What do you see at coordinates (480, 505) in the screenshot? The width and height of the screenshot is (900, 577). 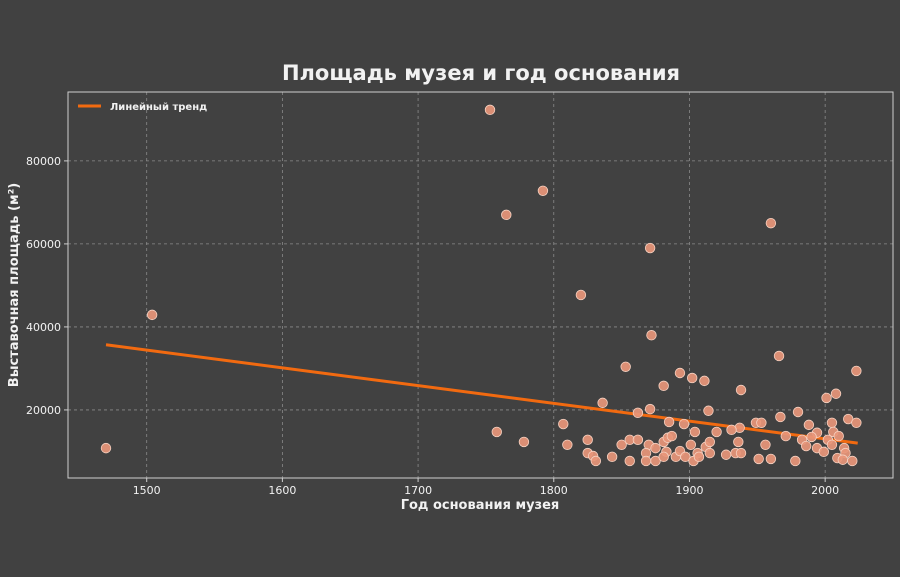 I see `x-axis-label: Год основания музея` at bounding box center [480, 505].